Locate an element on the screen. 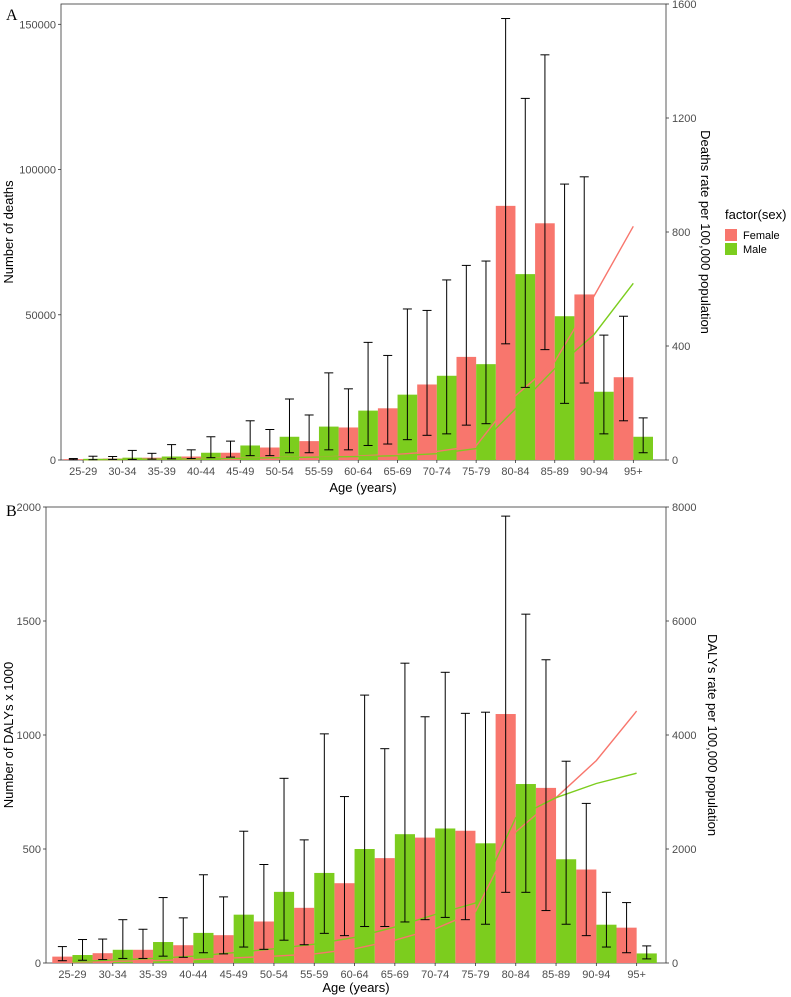 The image size is (791, 997). b-xtick-label-10: 75-79 is located at coordinates (475, 975).